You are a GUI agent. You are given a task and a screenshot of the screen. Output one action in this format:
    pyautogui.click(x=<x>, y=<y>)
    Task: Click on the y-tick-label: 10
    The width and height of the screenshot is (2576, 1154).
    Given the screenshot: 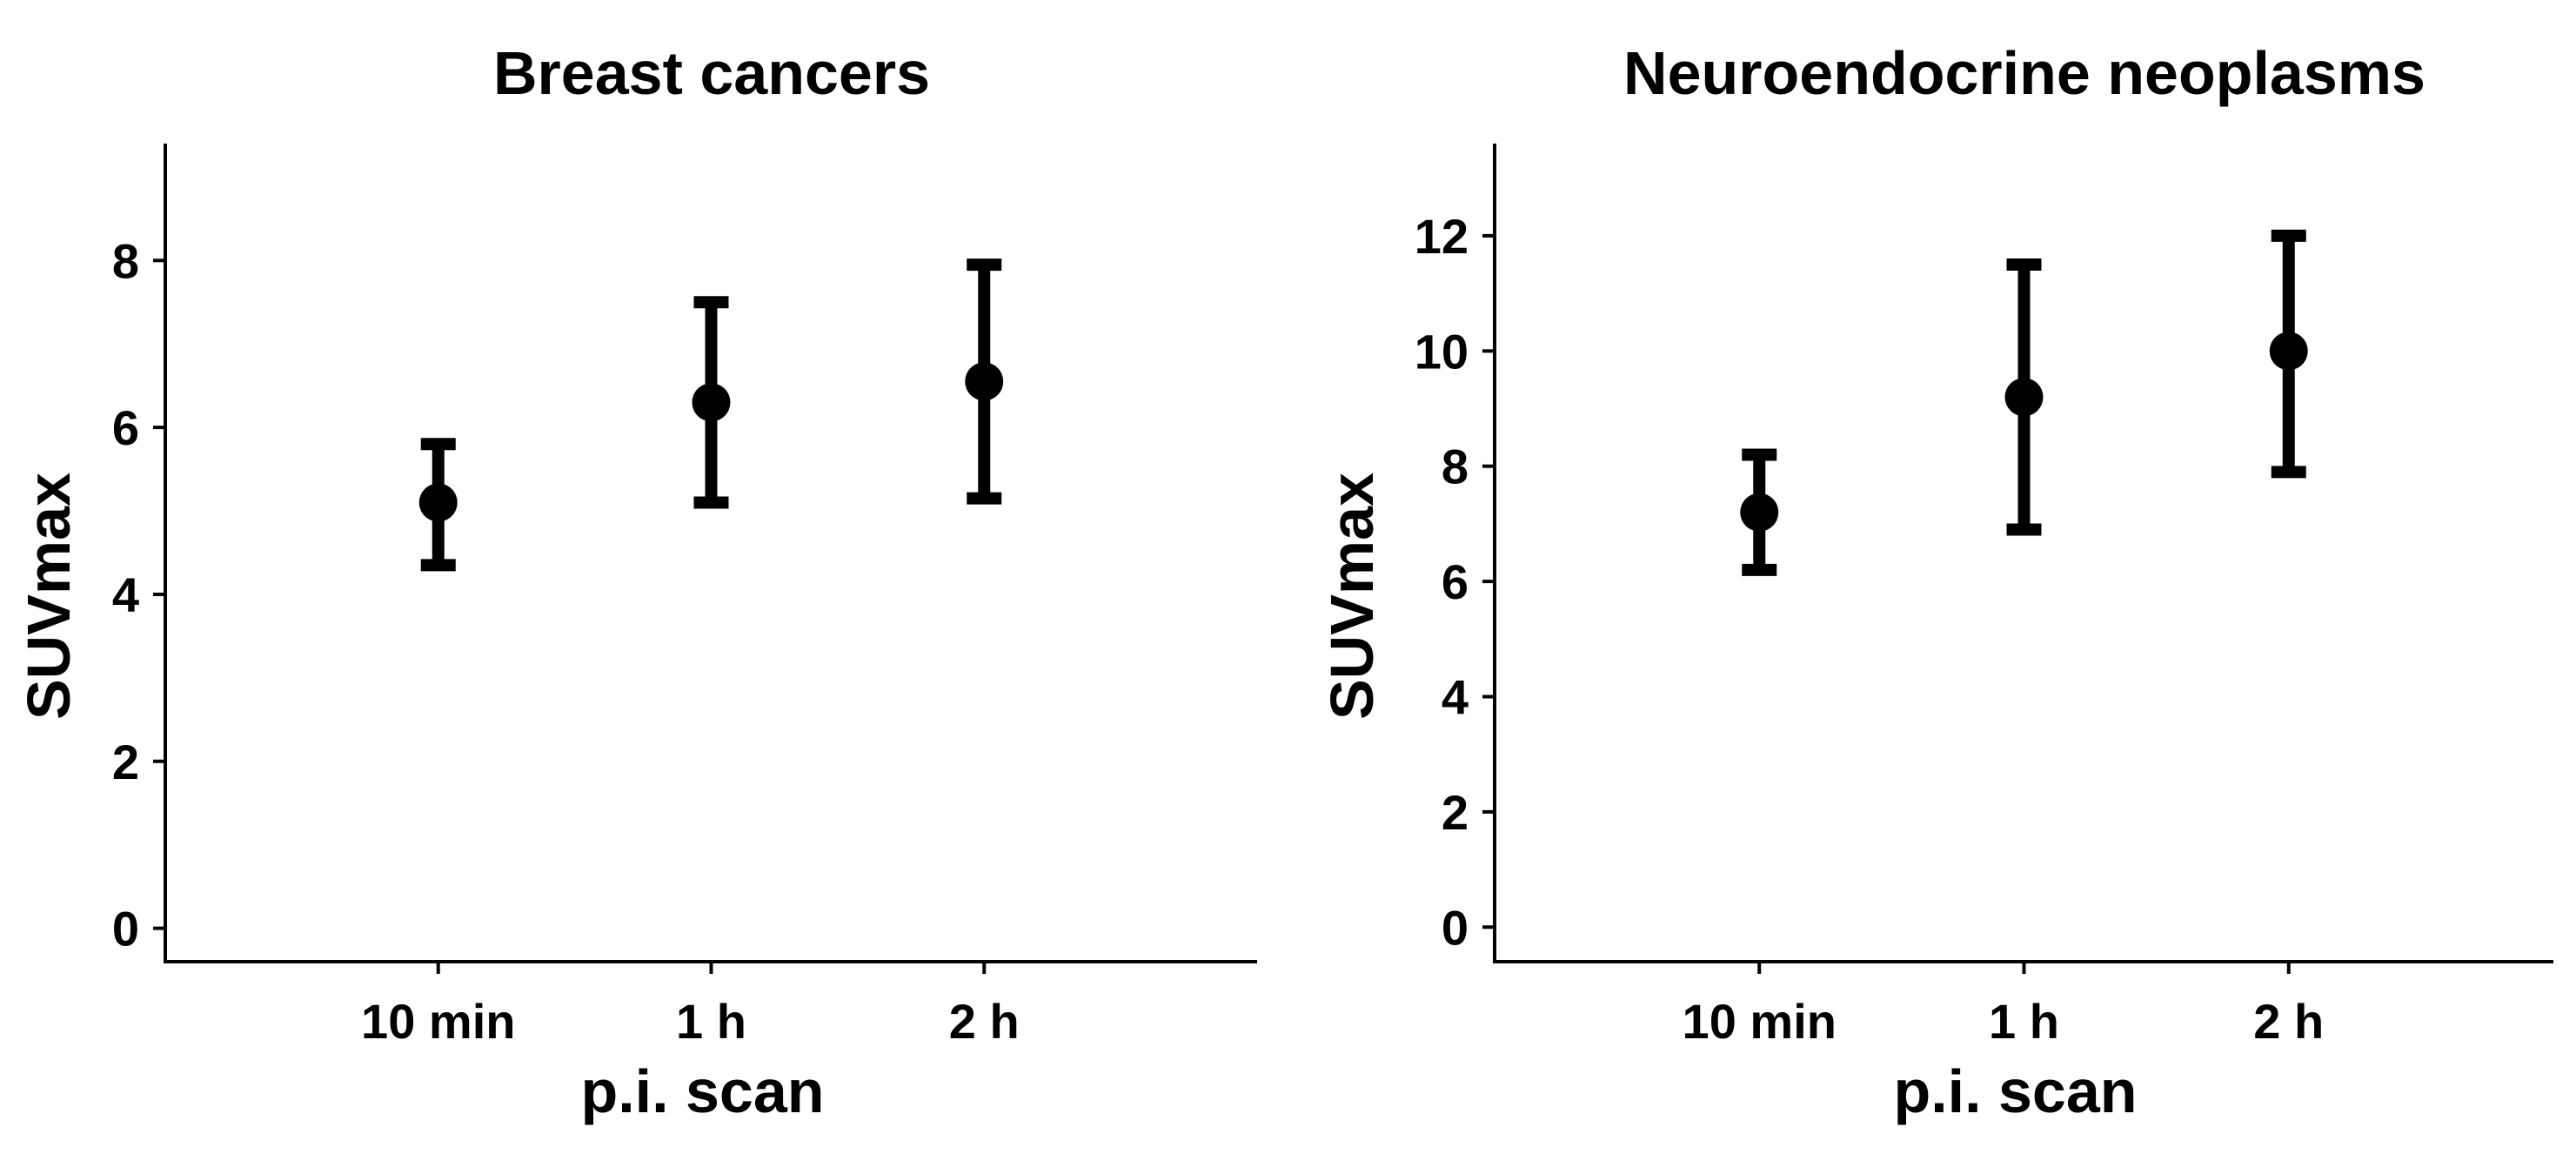 What is the action you would take?
    pyautogui.click(x=1442, y=352)
    